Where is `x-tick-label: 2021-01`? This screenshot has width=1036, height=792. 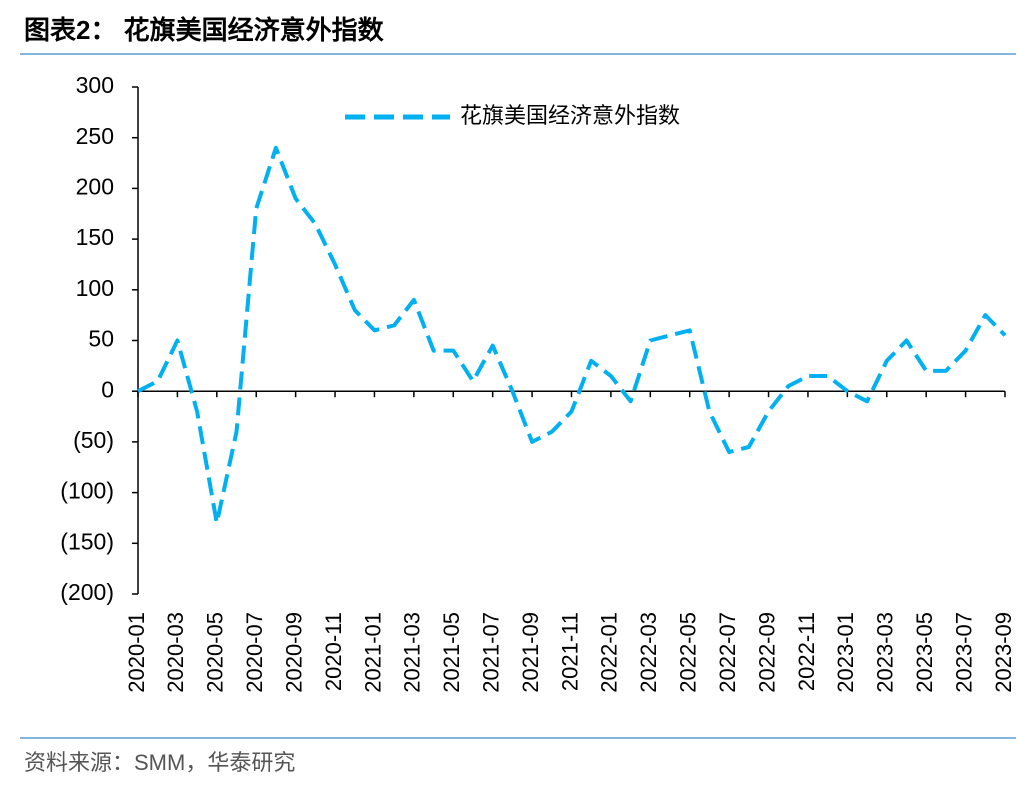 x-tick-label: 2021-01 is located at coordinates (372, 652).